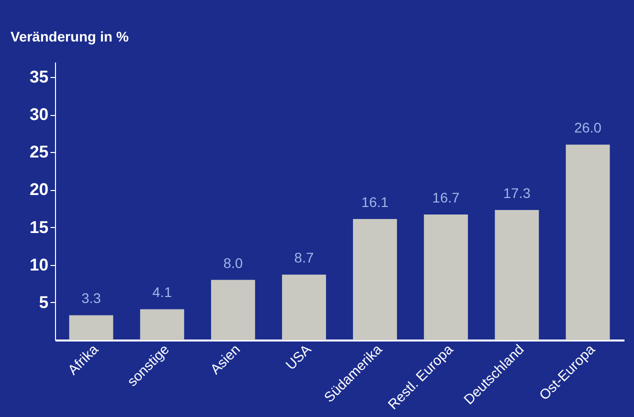 The width and height of the screenshot is (634, 417). Describe the element at coordinates (39, 114) in the screenshot. I see `y-tick-label: 30` at that location.